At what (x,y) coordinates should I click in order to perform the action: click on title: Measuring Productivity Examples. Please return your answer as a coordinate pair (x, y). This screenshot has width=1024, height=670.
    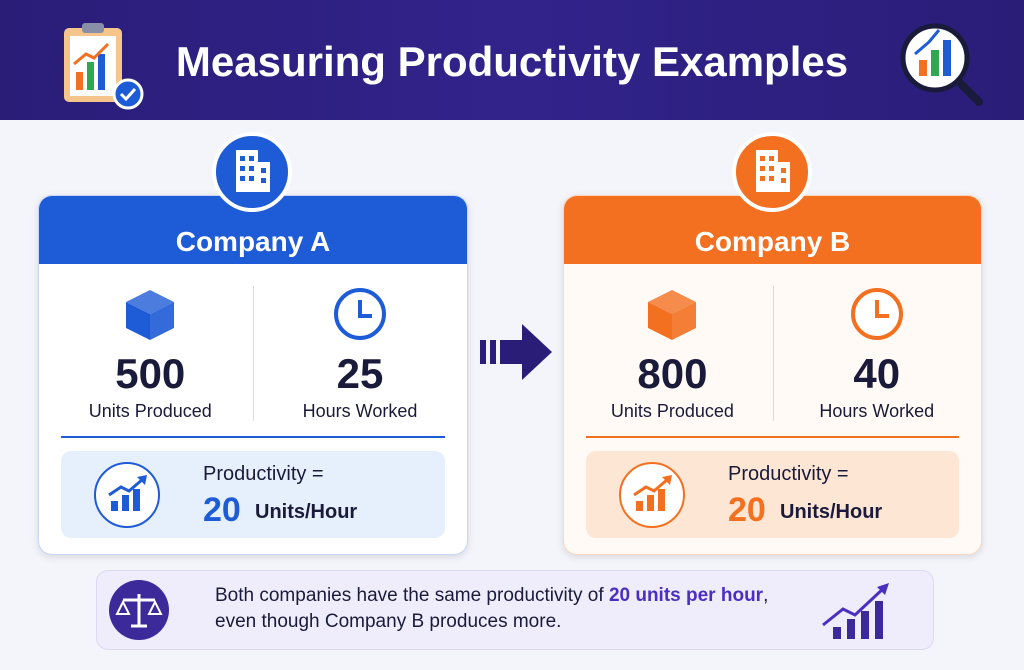
    Looking at the image, I should click on (512, 61).